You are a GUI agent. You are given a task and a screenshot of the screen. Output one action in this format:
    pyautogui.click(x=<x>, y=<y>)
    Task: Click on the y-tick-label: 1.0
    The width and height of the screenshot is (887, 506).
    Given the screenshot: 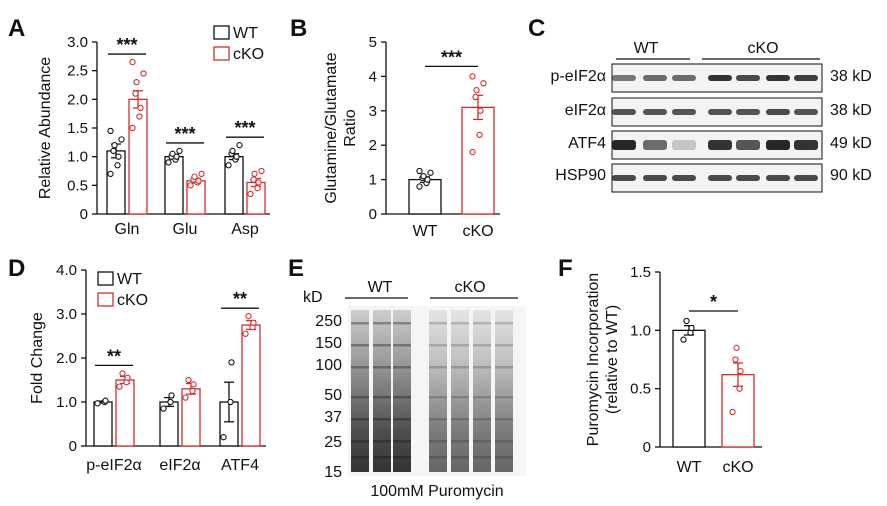 What is the action you would take?
    pyautogui.click(x=640, y=330)
    